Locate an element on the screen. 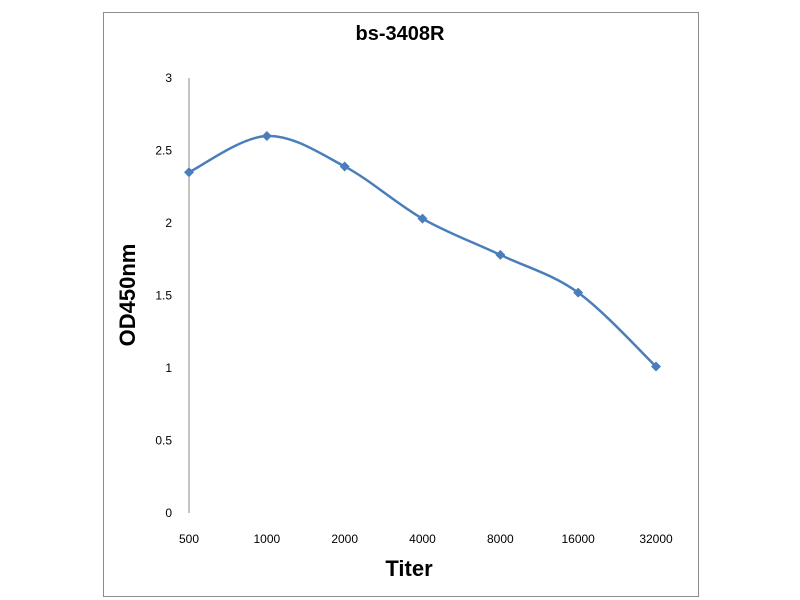 The height and width of the screenshot is (600, 800). y-tick-label: 1 is located at coordinates (168, 368).